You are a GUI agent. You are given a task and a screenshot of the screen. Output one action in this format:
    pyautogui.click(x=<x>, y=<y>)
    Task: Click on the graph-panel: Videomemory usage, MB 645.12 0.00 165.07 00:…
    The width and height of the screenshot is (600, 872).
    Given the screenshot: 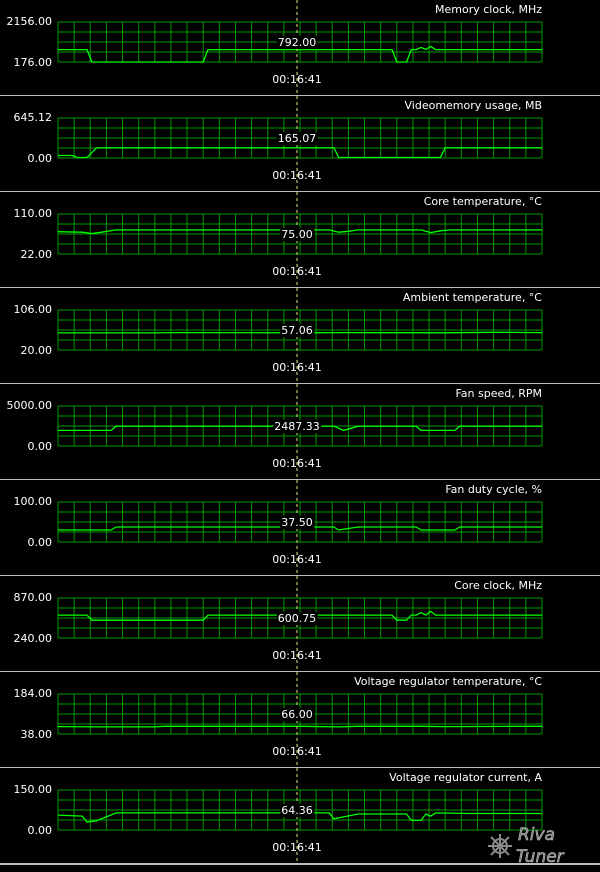 What is the action you would take?
    pyautogui.click(x=300, y=144)
    